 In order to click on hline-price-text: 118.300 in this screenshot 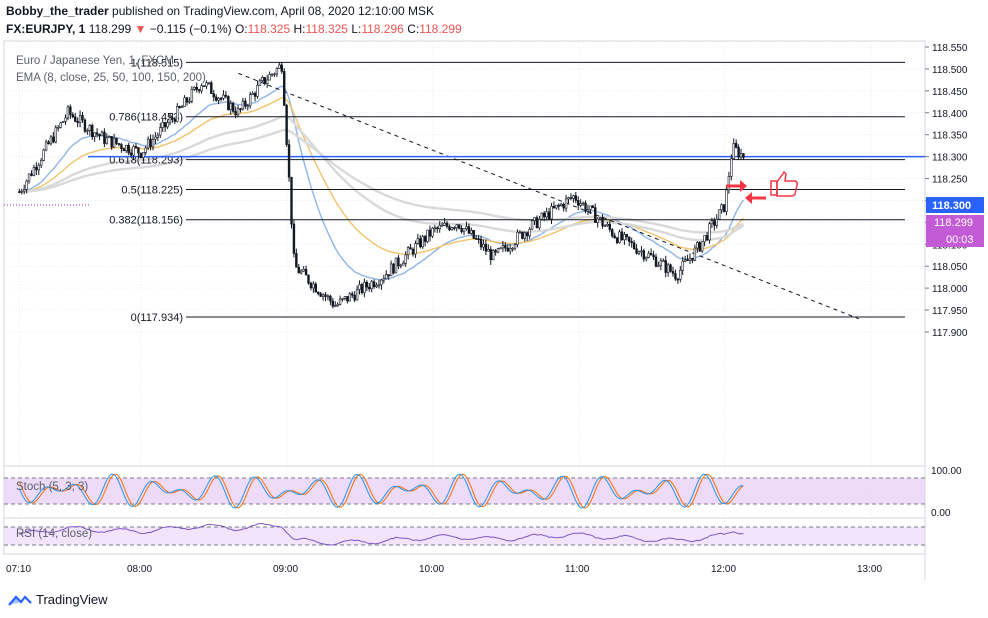, I will do `click(951, 206)`.